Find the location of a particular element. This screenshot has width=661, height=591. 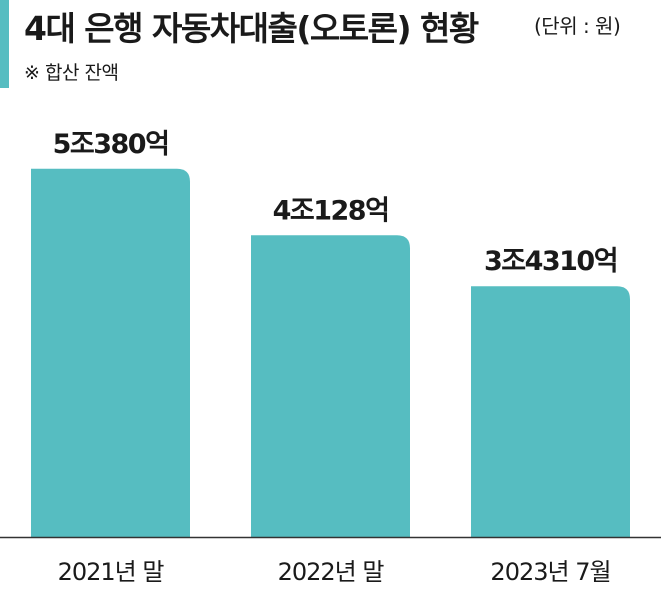

x-tick-label: 2021년 말 is located at coordinates (111, 572).